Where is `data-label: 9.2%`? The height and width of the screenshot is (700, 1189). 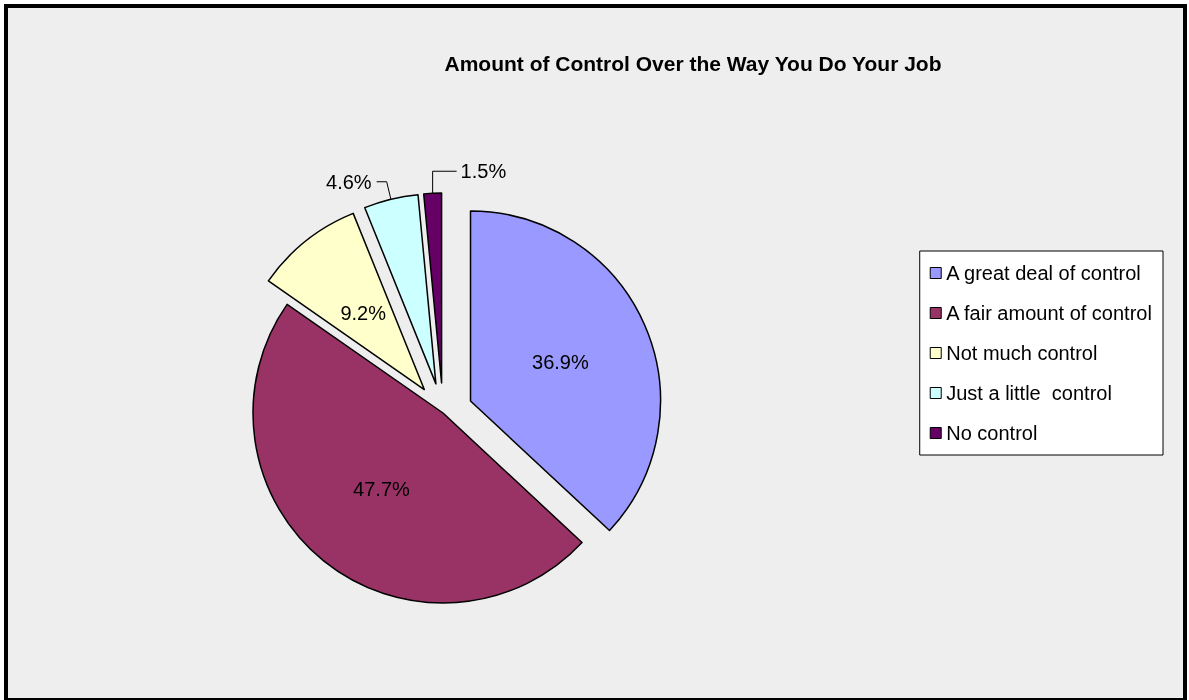
data-label: 9.2% is located at coordinates (363, 312).